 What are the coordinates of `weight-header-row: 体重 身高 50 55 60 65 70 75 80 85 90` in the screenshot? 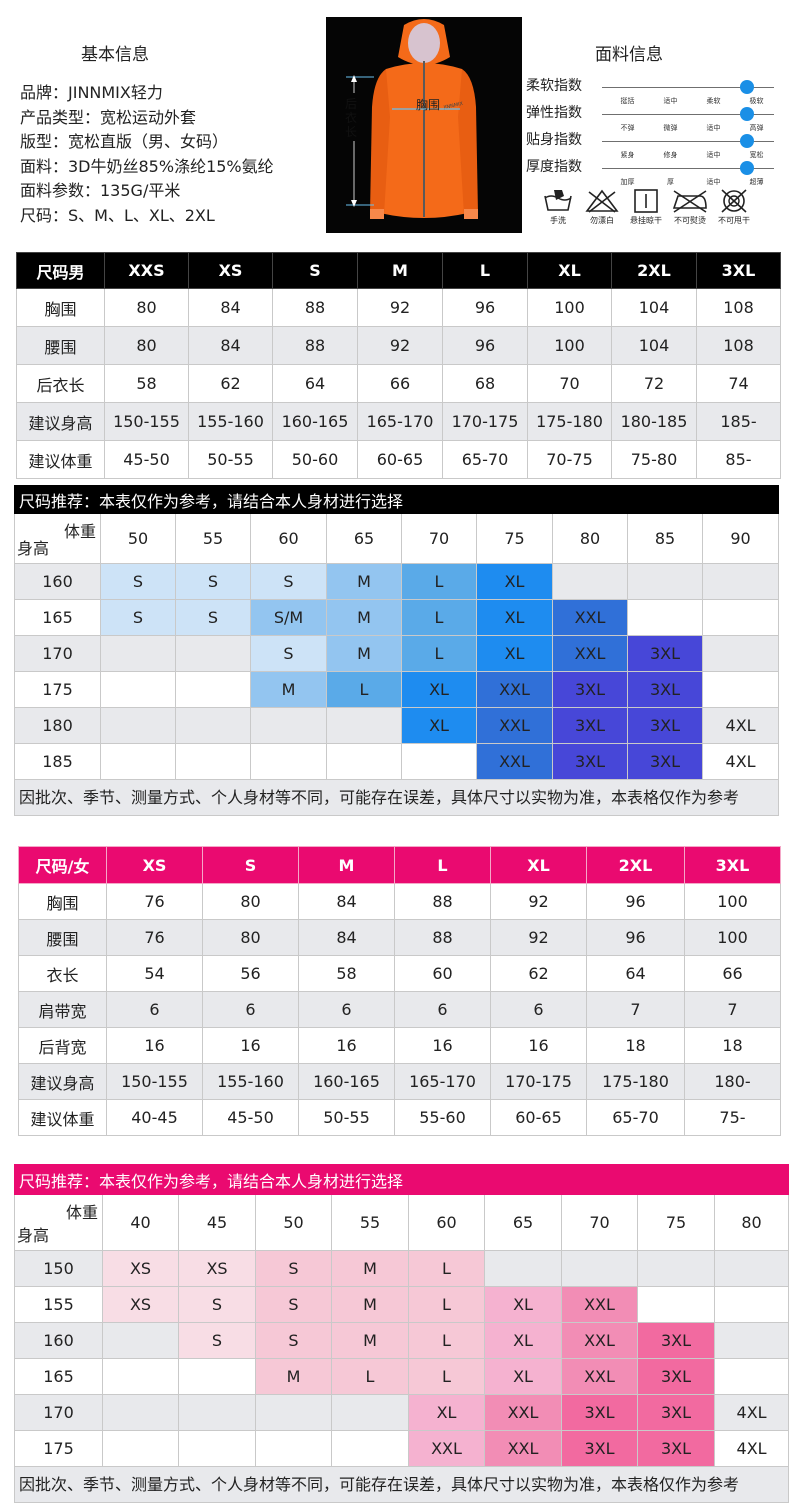 It's located at (397, 538).